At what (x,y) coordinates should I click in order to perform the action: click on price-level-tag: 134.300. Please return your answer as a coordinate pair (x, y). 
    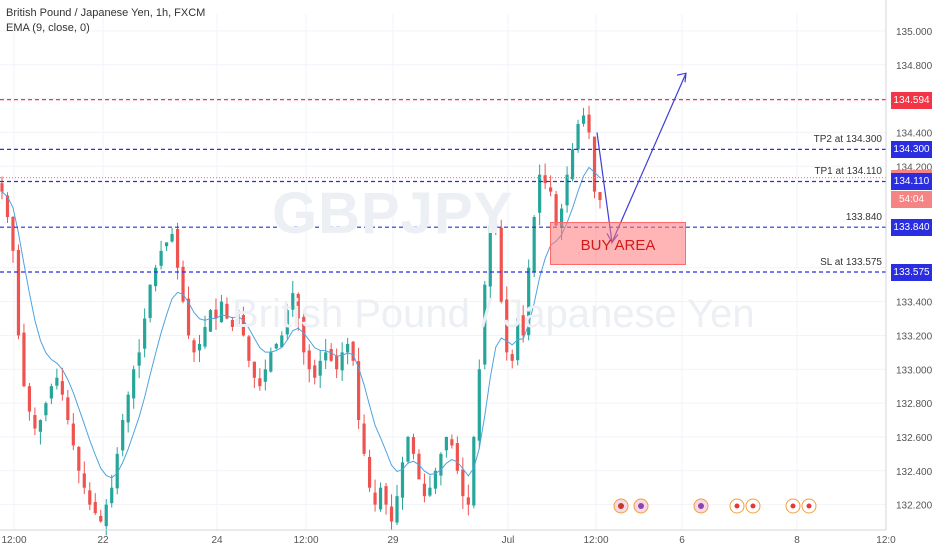
    Looking at the image, I should click on (911, 150).